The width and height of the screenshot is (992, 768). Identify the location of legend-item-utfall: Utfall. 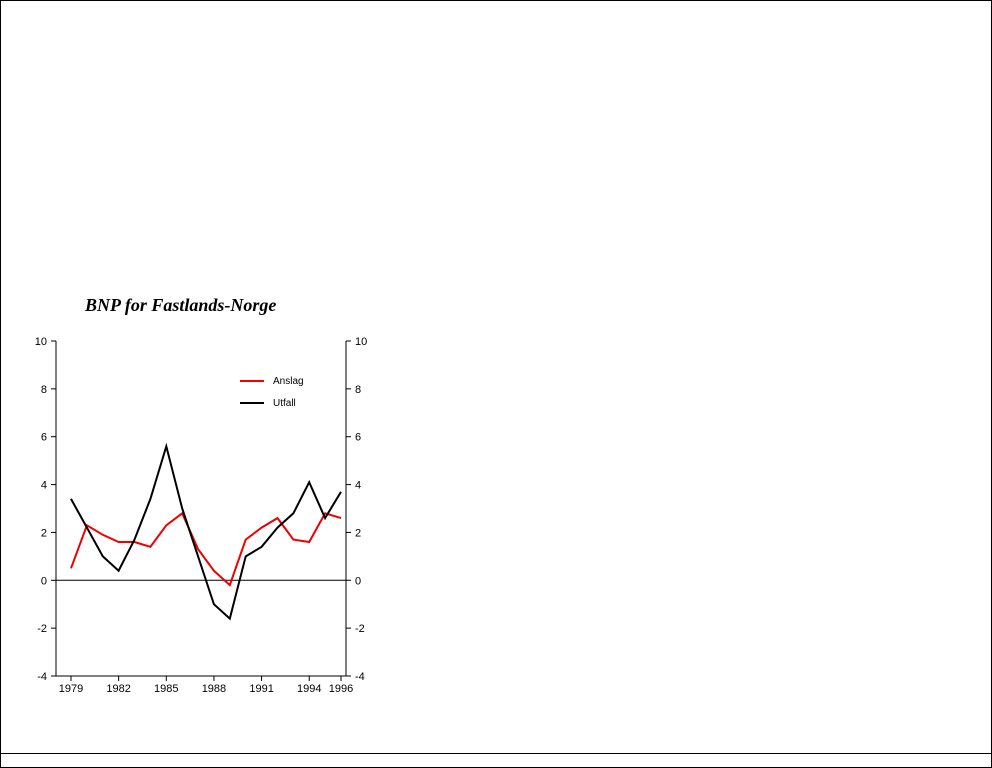
(272, 403).